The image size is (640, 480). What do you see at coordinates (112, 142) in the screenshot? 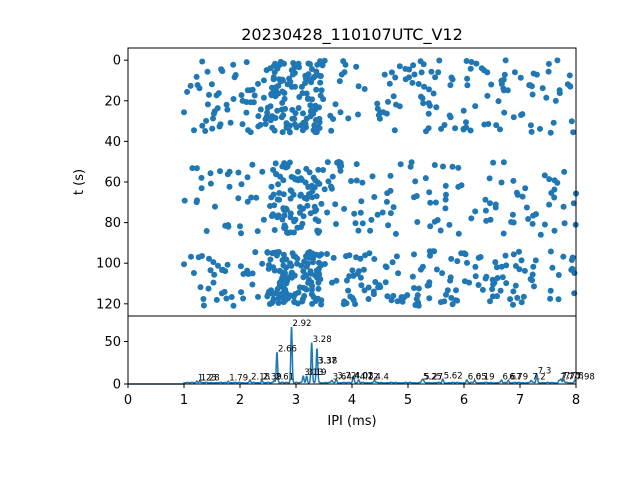
I see `scatter-y-tick-label: 40` at bounding box center [112, 142].